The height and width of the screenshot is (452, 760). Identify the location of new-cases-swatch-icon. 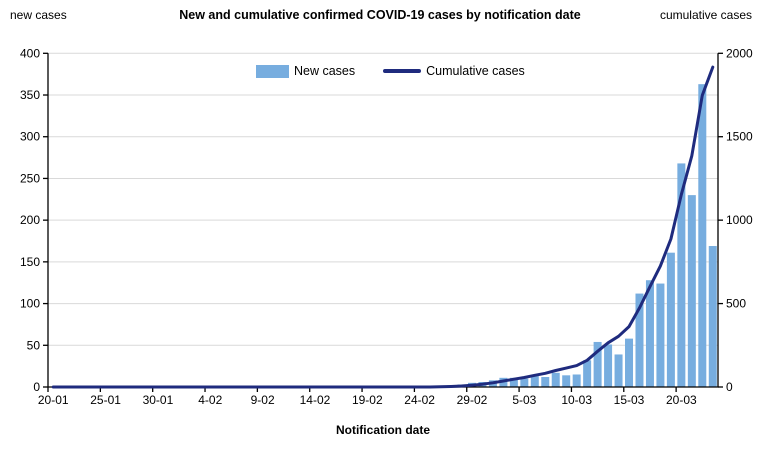
(272, 71).